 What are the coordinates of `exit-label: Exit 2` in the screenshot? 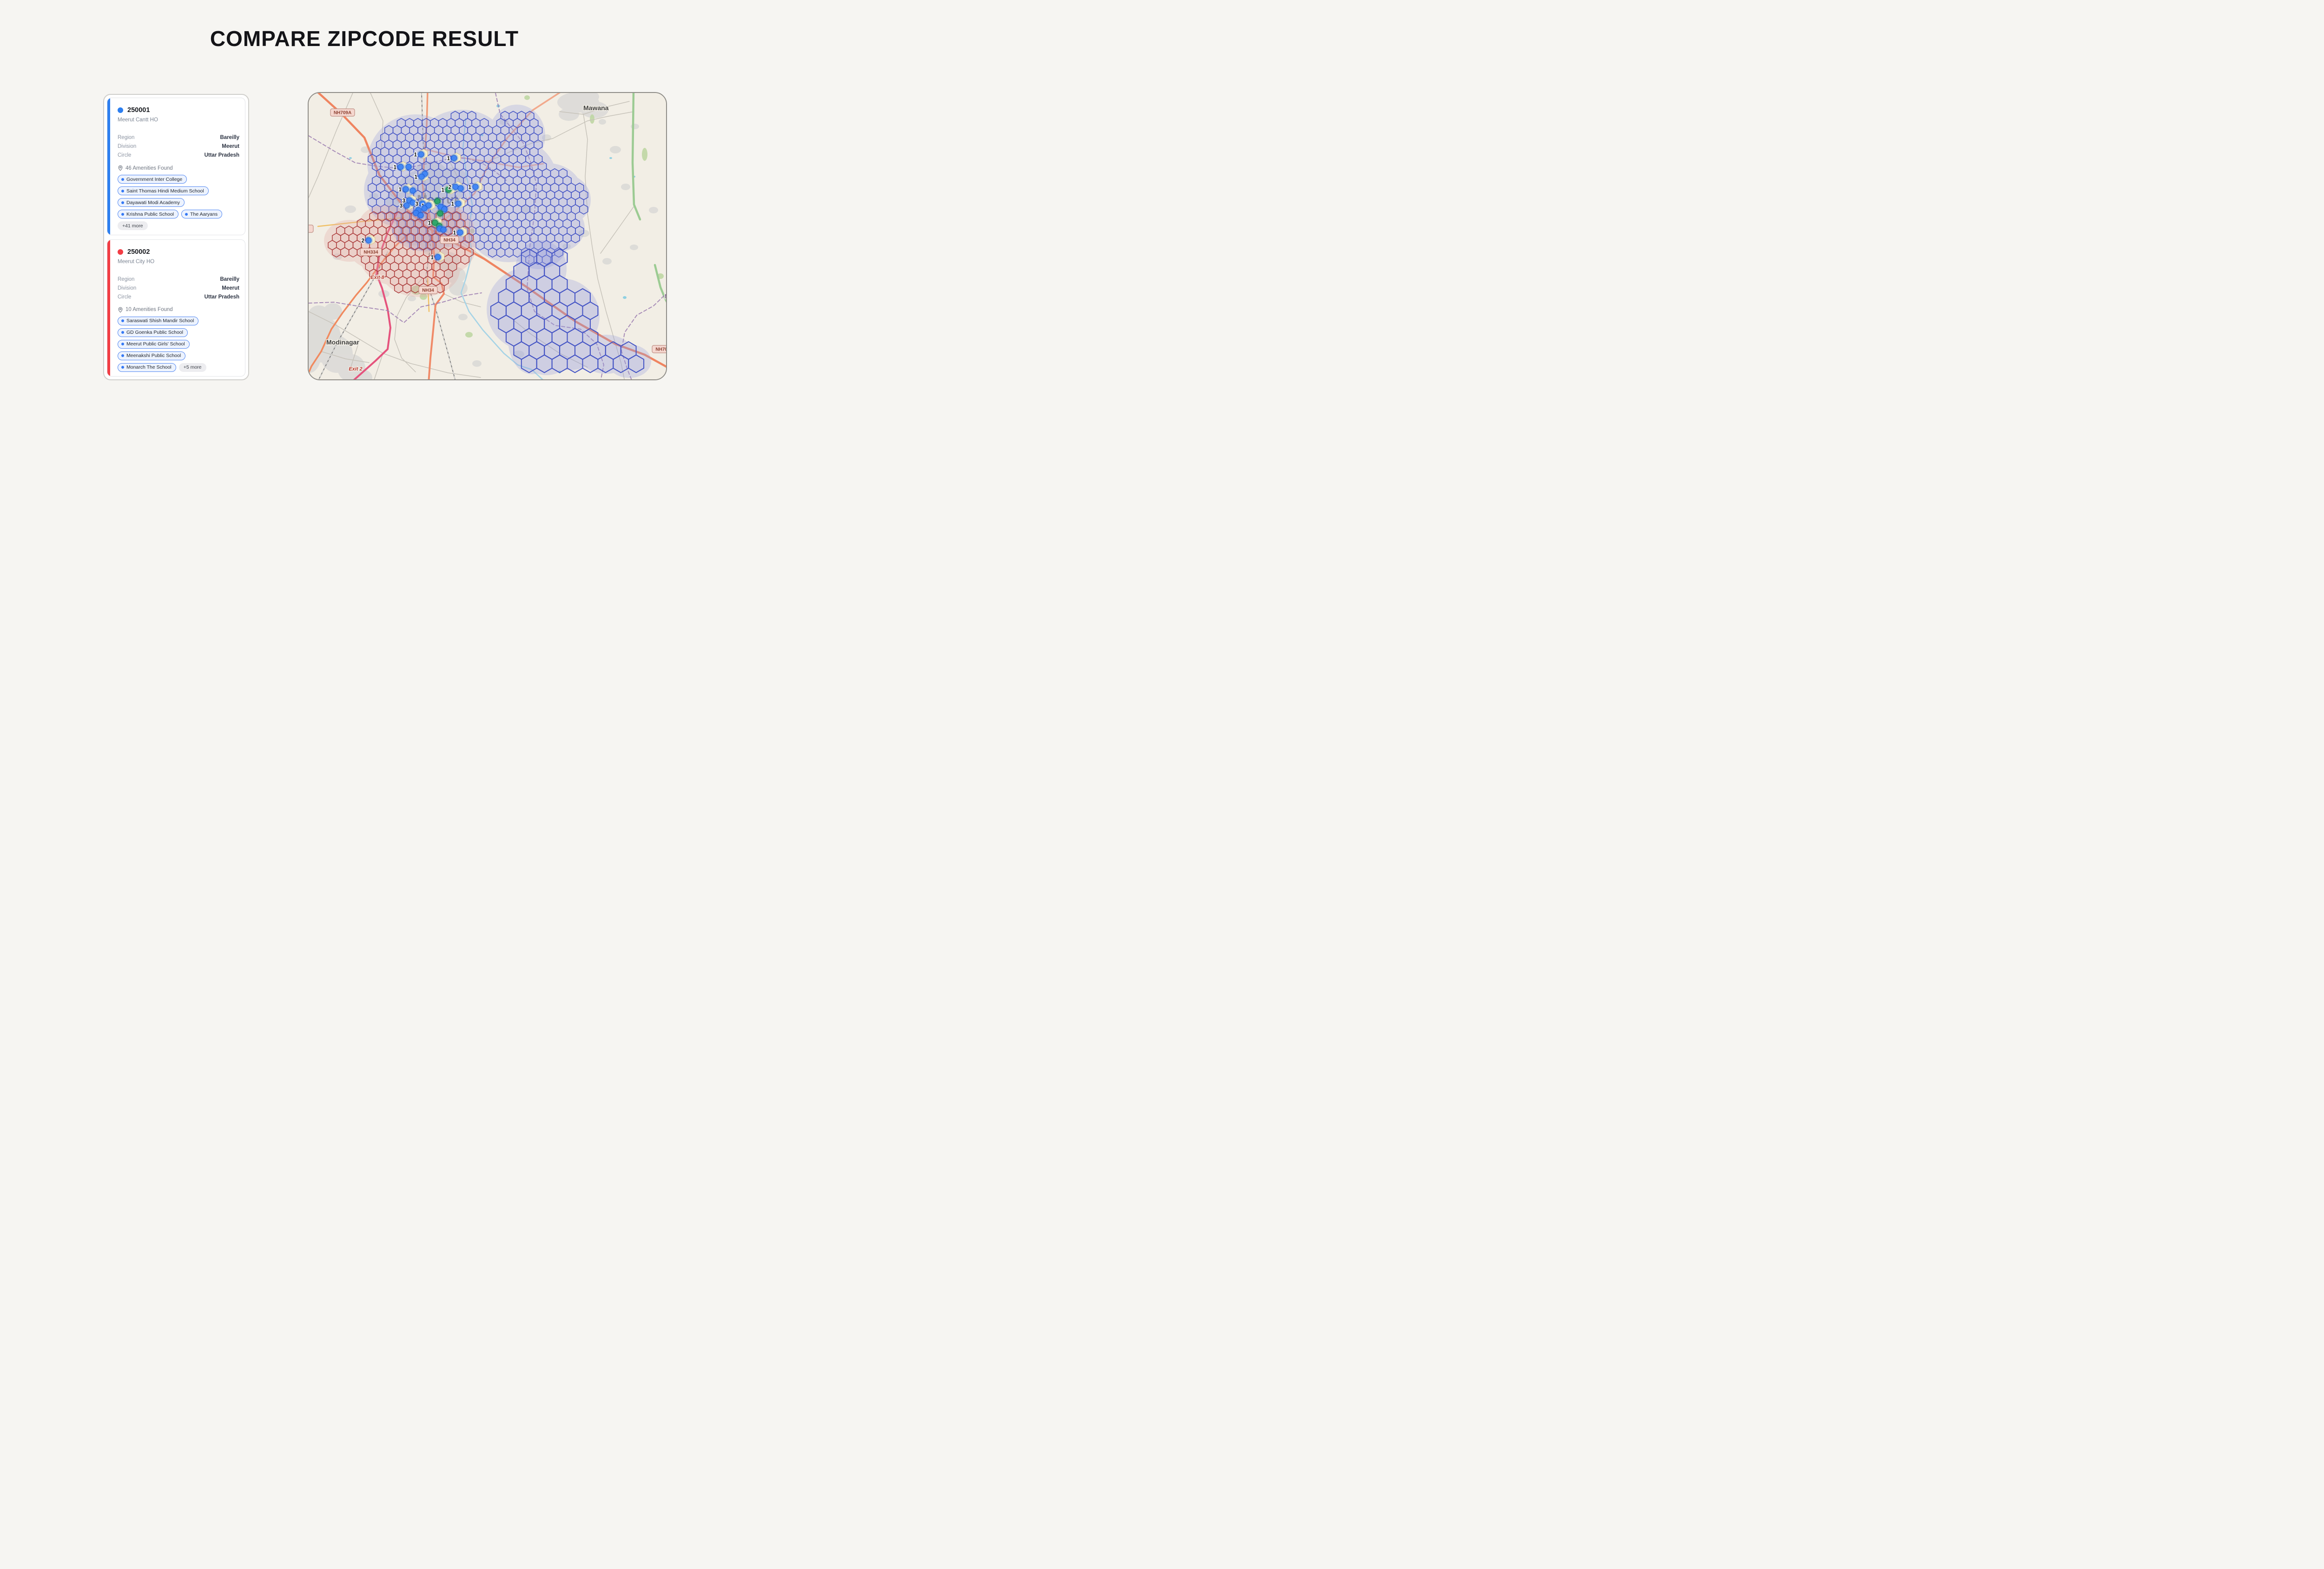 It's located at (355, 369).